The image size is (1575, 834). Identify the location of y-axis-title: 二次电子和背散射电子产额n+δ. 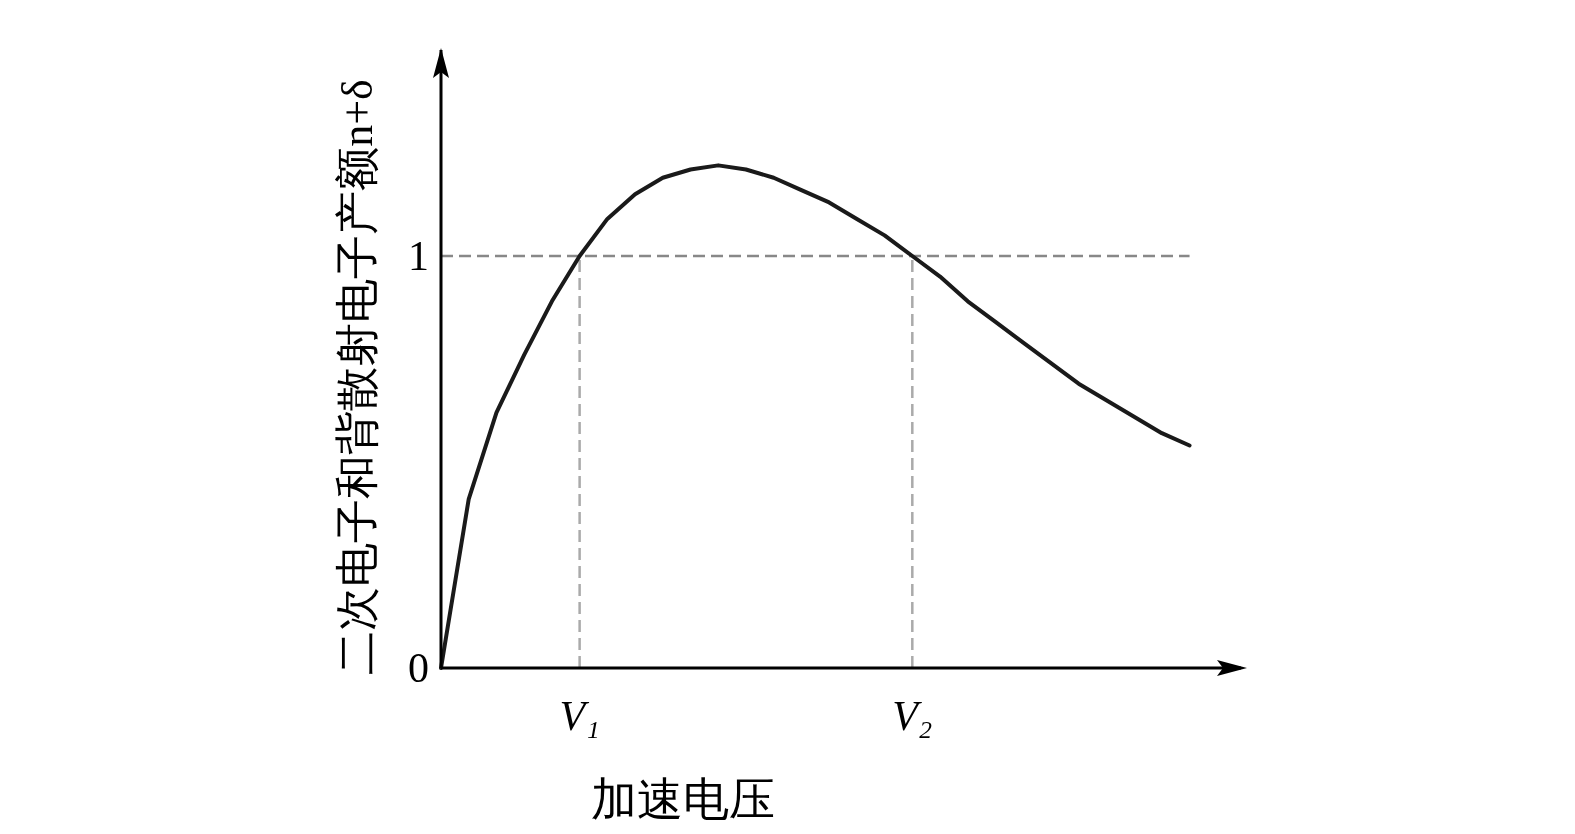
(357, 377).